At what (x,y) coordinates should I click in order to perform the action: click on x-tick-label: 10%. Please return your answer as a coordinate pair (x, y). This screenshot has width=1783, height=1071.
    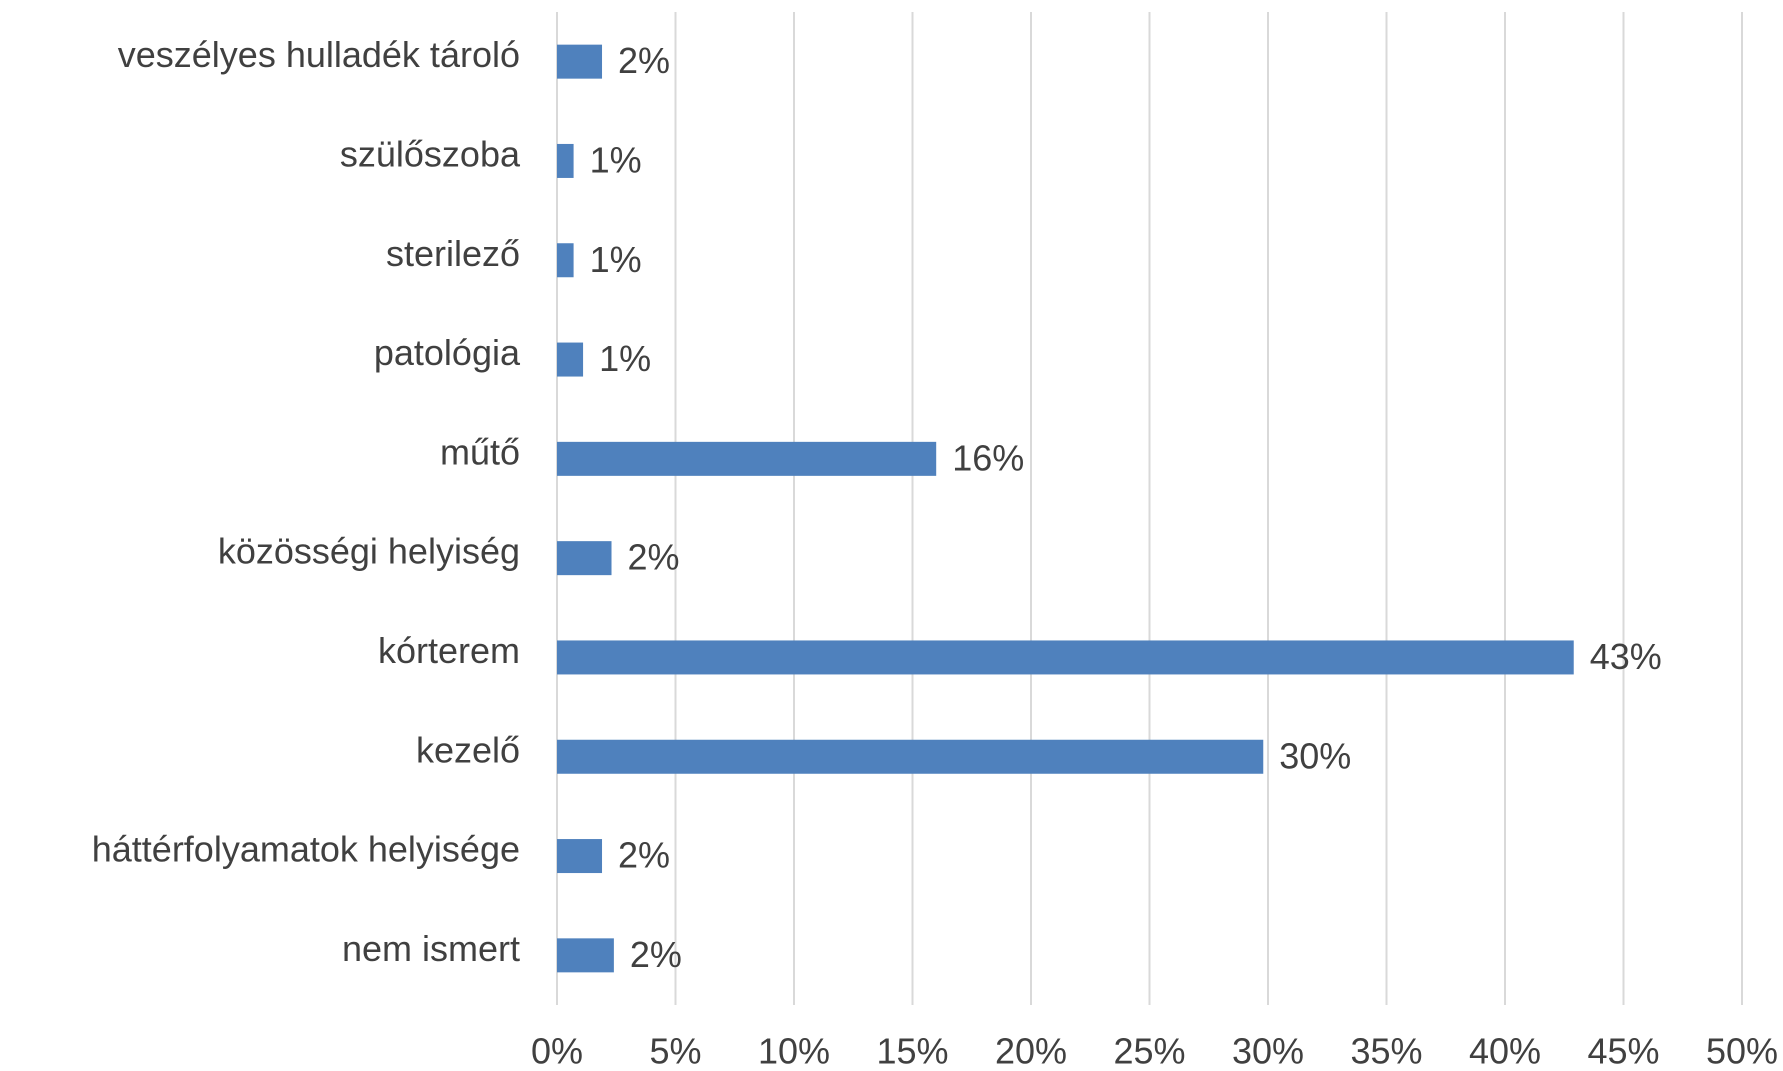
    Looking at the image, I should click on (794, 1051).